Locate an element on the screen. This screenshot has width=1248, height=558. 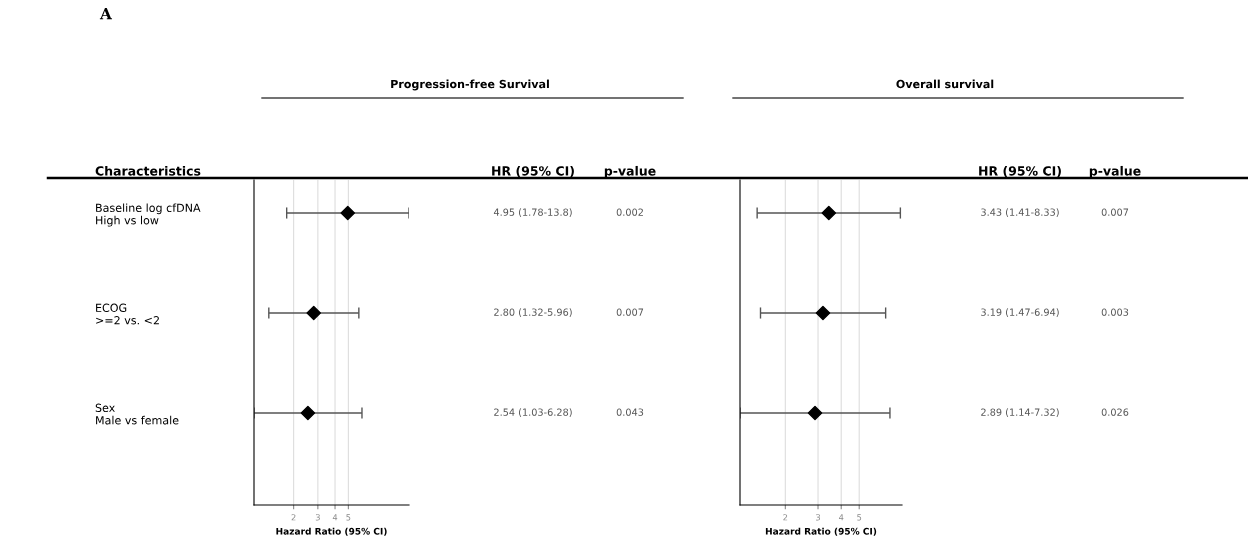
data-label: 2.89 (1.14-7.32) is located at coordinates (1020, 412).